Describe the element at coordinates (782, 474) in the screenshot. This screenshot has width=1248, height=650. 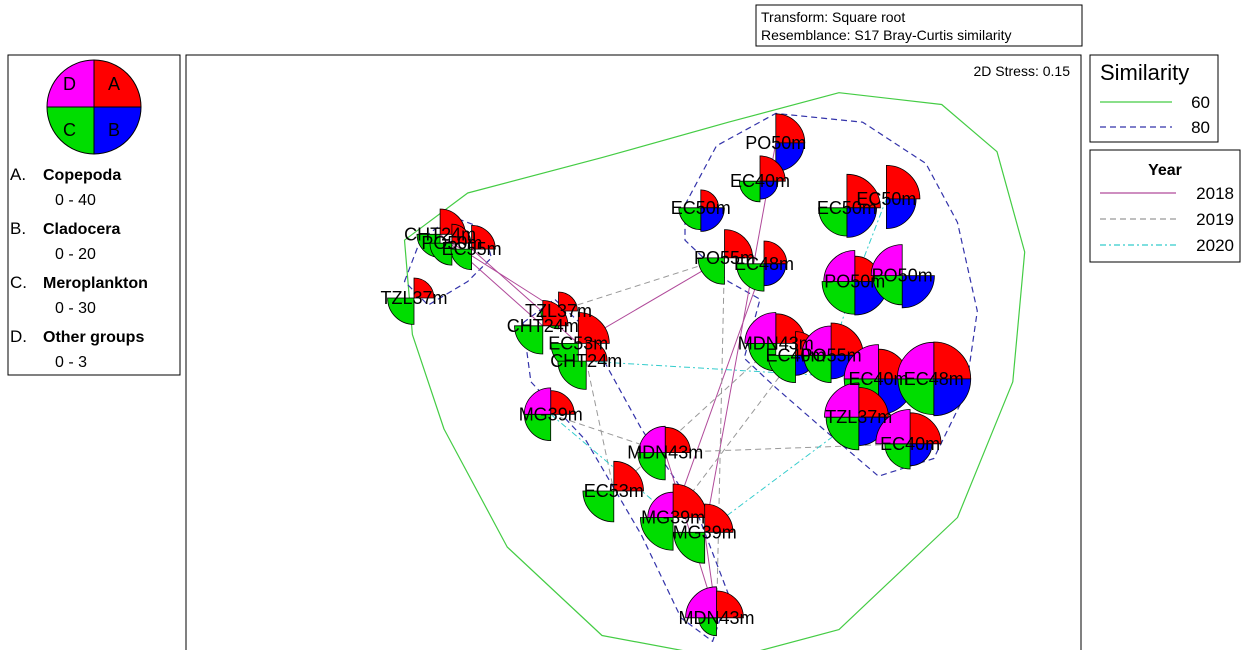
I see `trajectory-2020` at that location.